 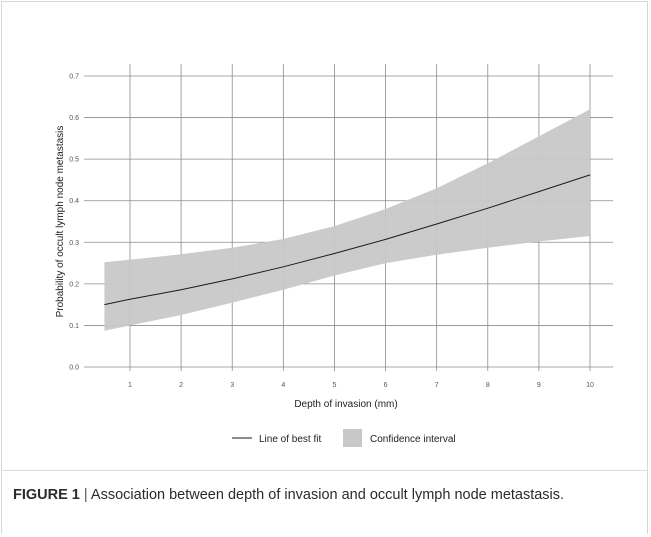 What do you see at coordinates (74, 118) in the screenshot?
I see `y-tick-label: 0.6` at bounding box center [74, 118].